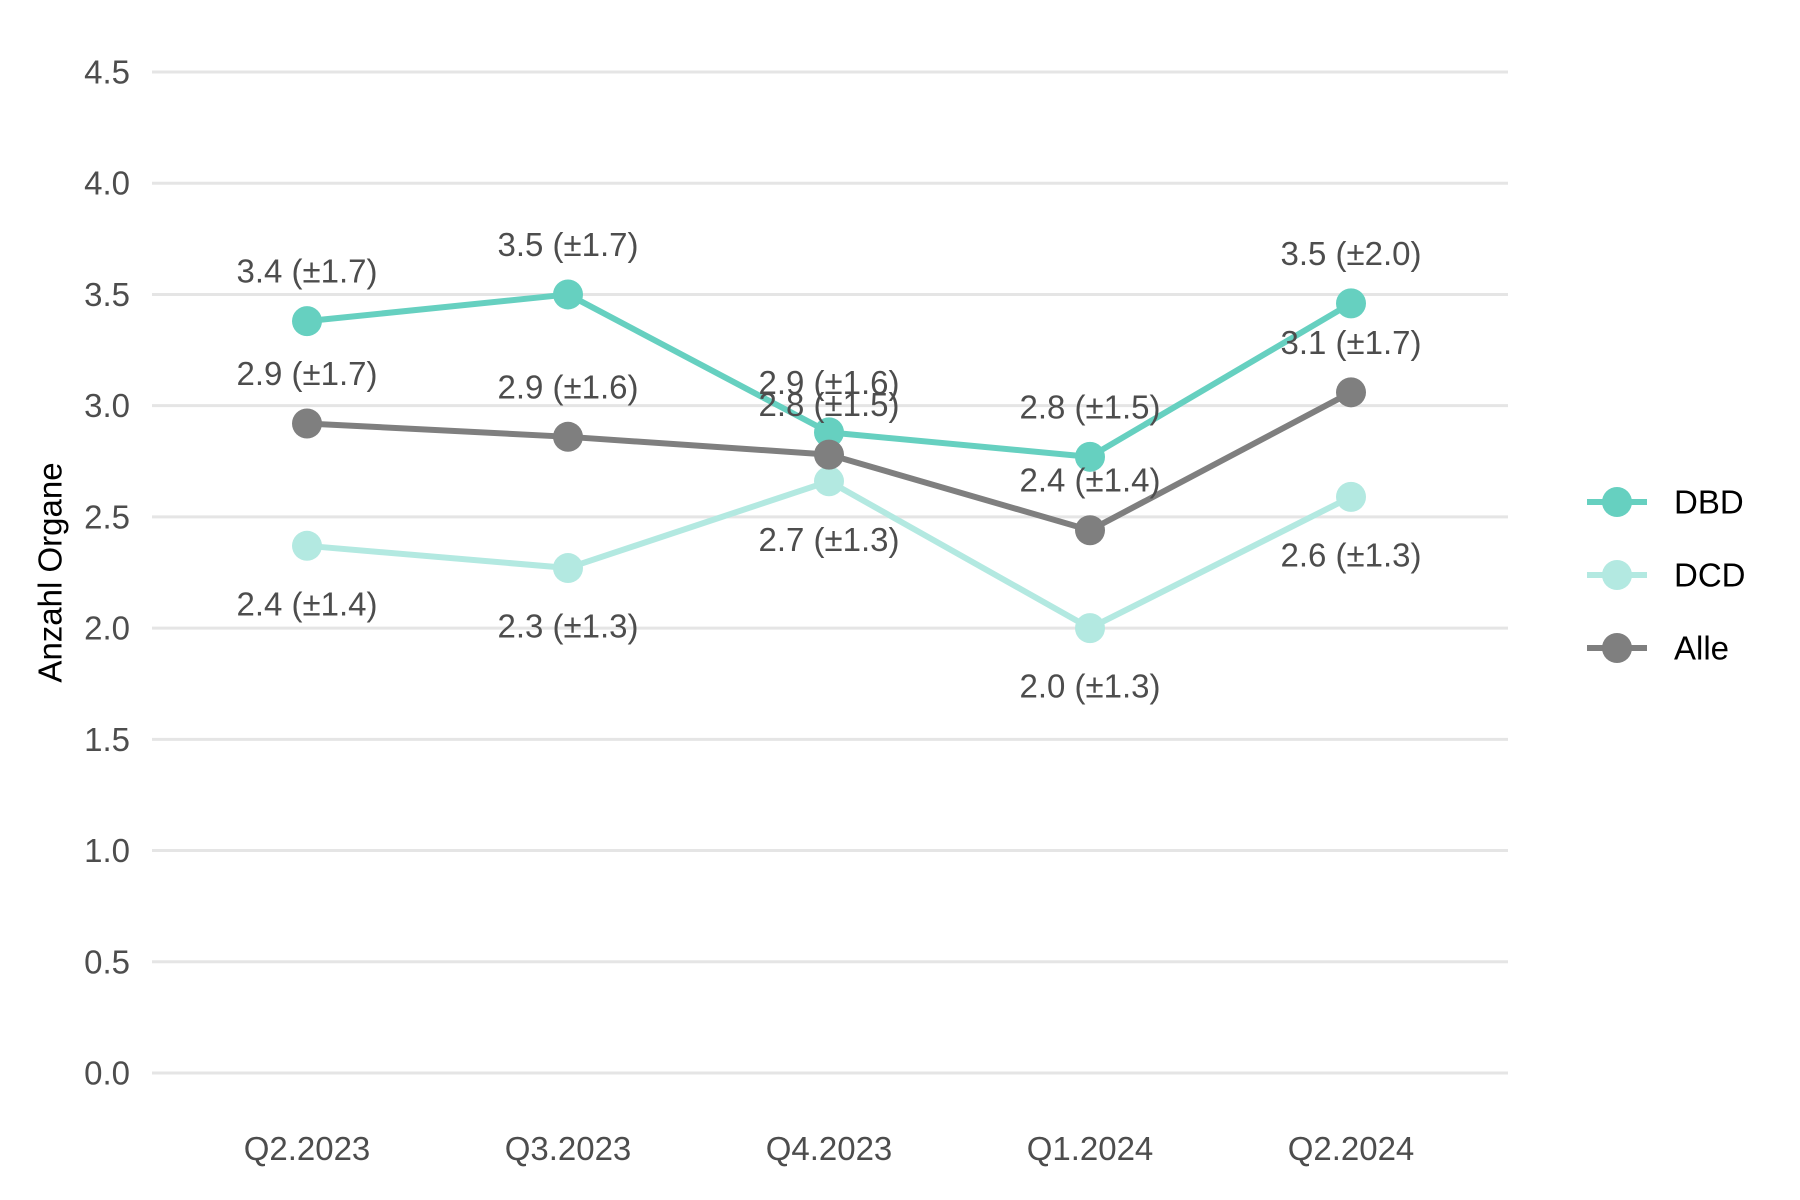 The height and width of the screenshot is (1200, 1800). Describe the element at coordinates (568, 1148) in the screenshot. I see `x-tick-label: Q3.2023` at that location.